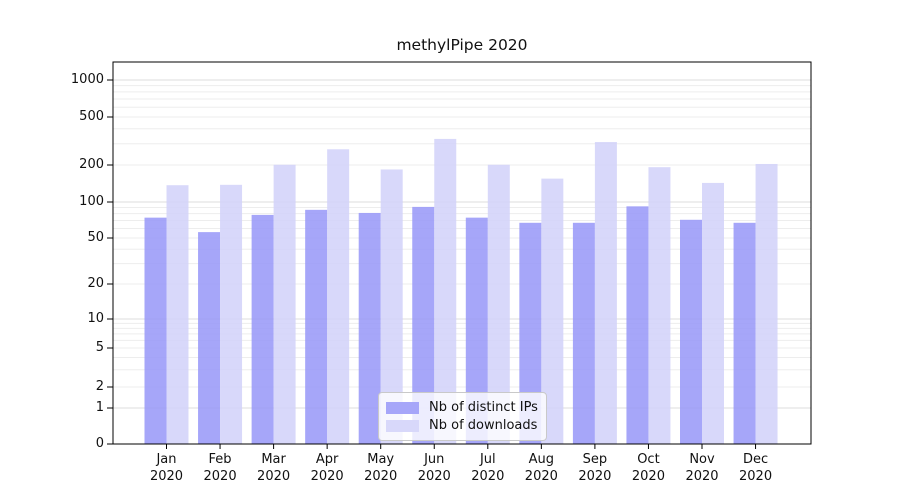 This screenshot has height=500, width=900. I want to click on y-tick-label-0: 0, so click(99, 443).